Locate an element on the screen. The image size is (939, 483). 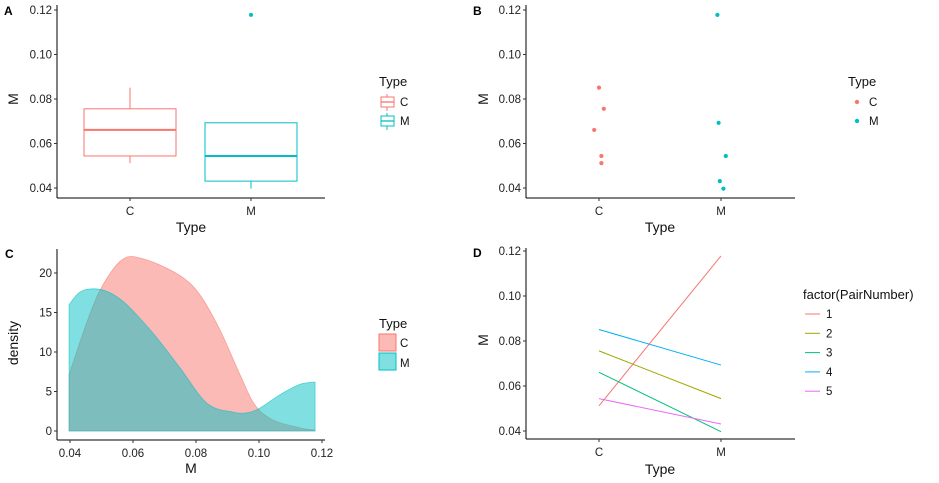
panel-c-y-tick-label: 15 is located at coordinates (45, 314).